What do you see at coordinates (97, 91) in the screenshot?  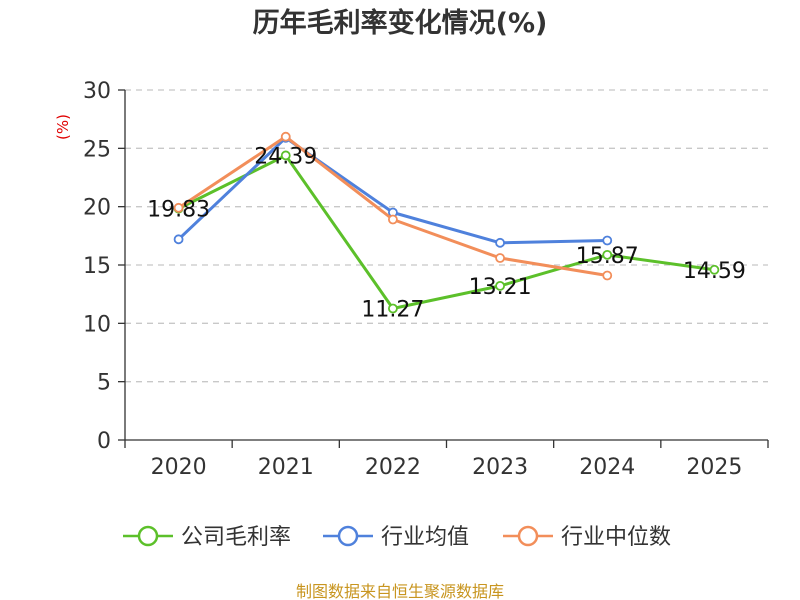 I see `y-tick-label: 30` at bounding box center [97, 91].